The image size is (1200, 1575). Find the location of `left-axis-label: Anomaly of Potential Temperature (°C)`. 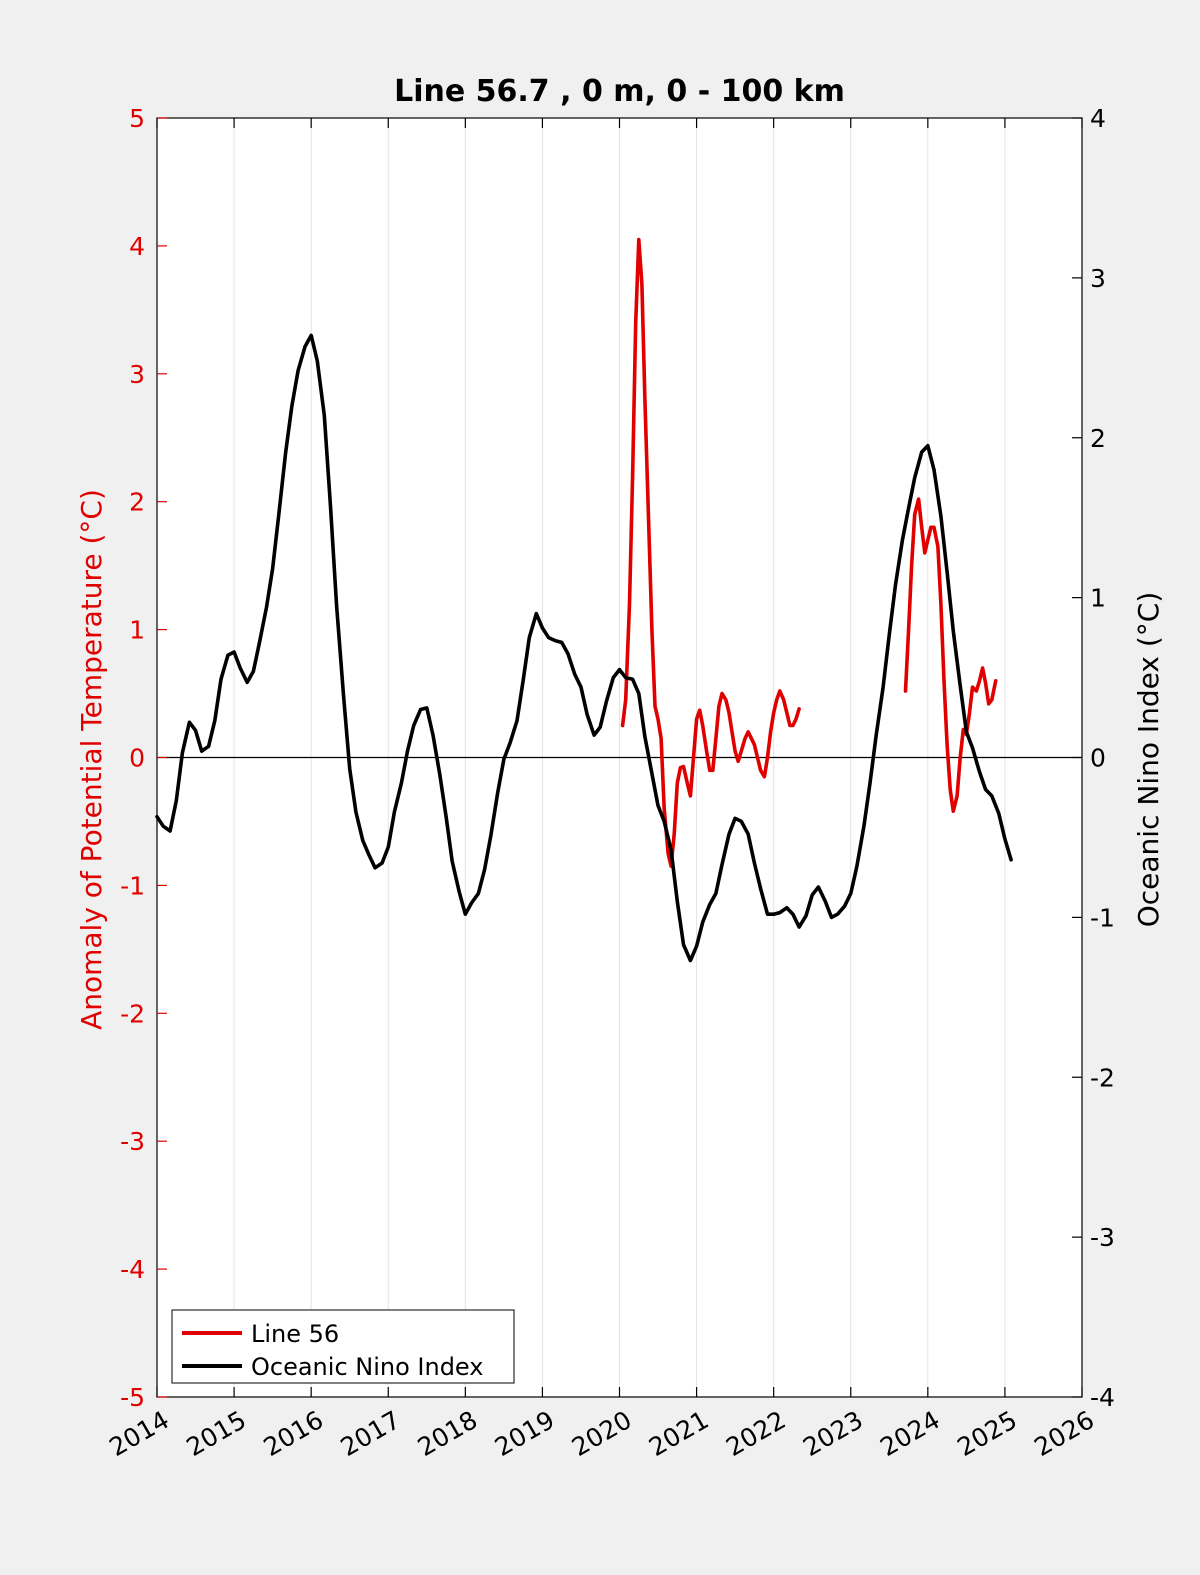

left-axis-label: Anomaly of Potential Temperature (°C) is located at coordinates (91, 759).